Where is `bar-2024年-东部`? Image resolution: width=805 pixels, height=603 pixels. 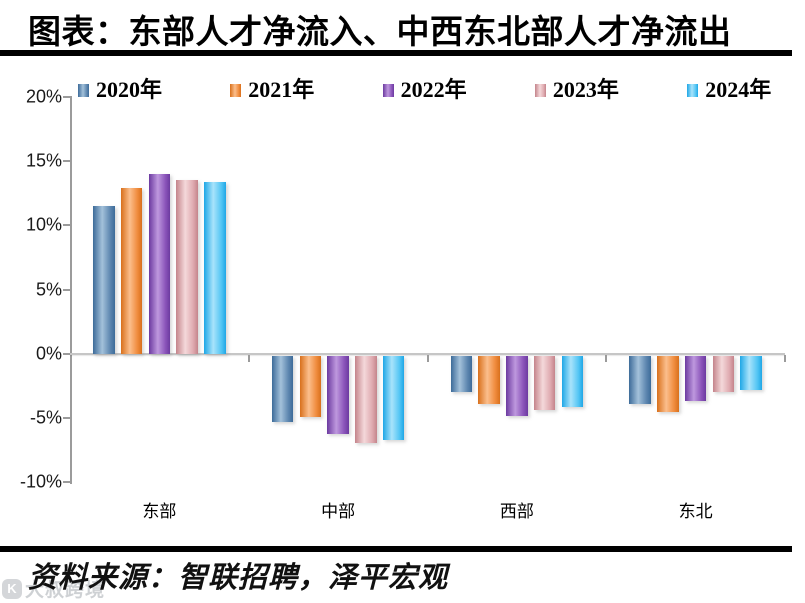 bar-2024年-东部 is located at coordinates (215, 267).